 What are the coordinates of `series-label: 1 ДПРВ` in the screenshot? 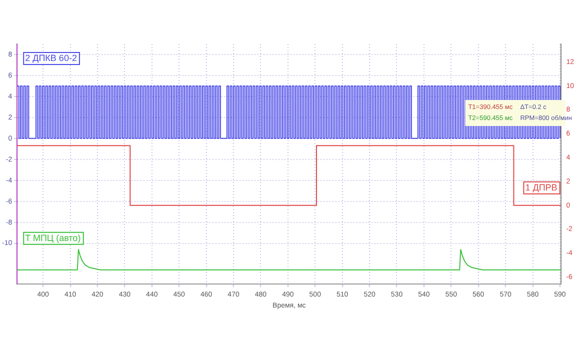 It's located at (541, 187).